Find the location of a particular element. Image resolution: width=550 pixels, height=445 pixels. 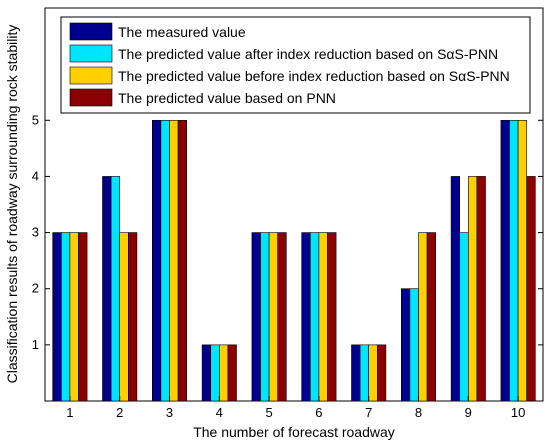

x-tick-label: 4 is located at coordinates (219, 412).